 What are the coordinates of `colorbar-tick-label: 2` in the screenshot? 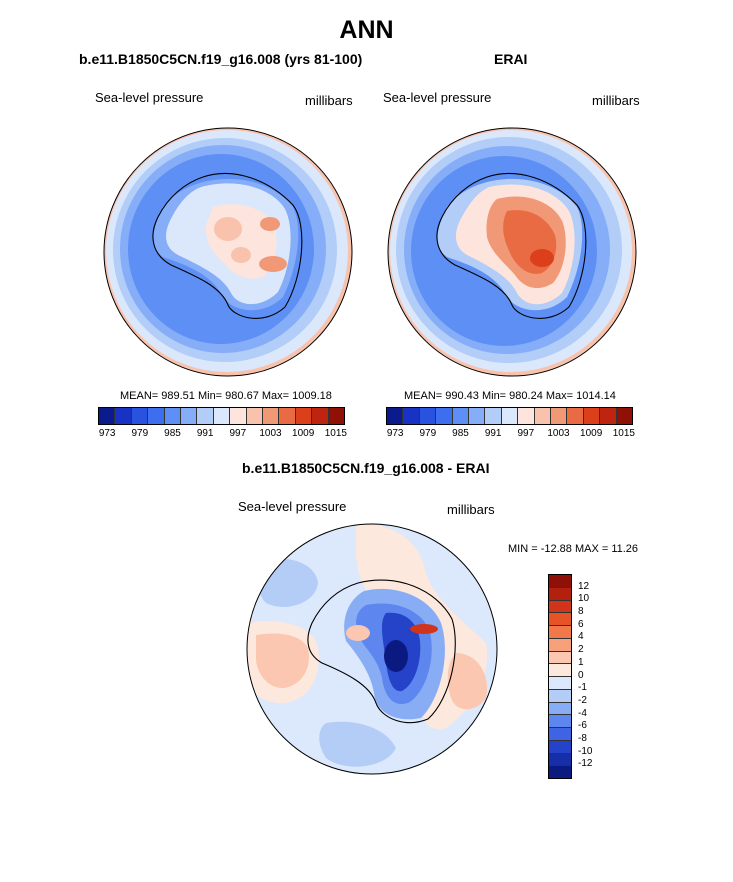 It's located at (581, 650).